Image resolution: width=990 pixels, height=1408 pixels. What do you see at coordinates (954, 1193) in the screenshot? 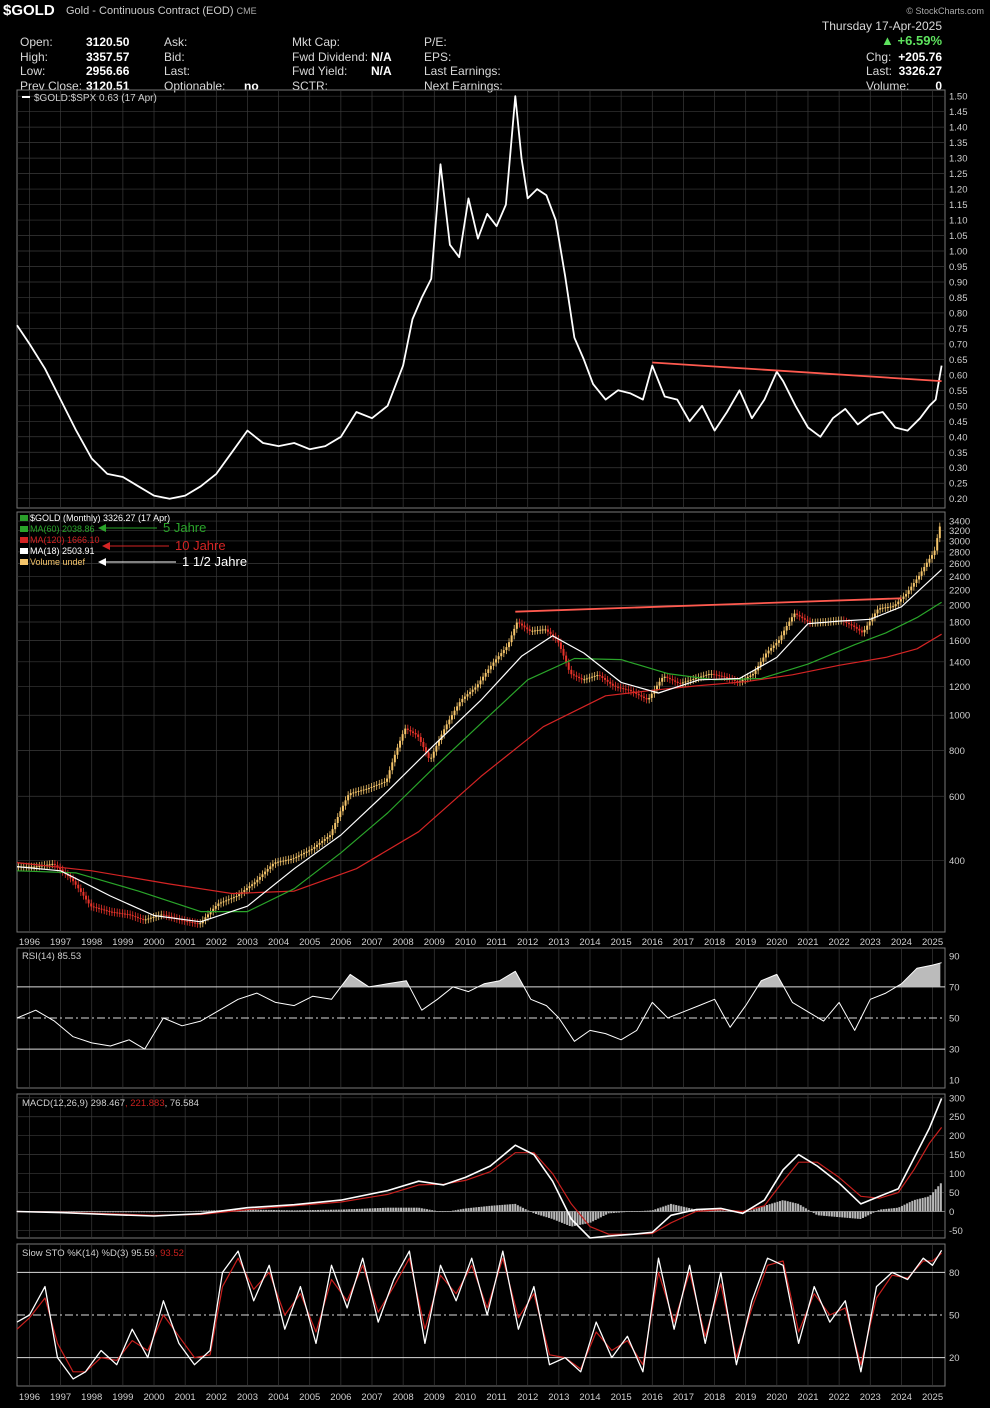
I see `macd-ytick-label: 50` at bounding box center [954, 1193].